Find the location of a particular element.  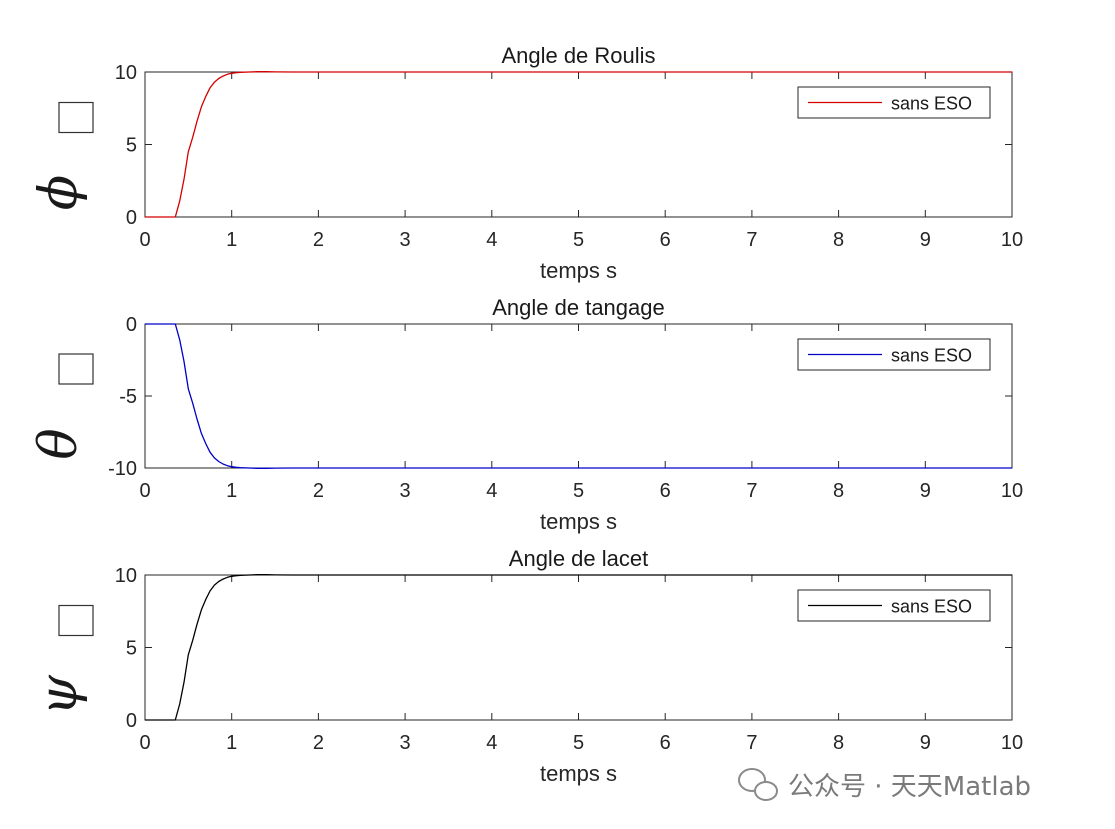

wechat-icon is located at coordinates (758, 784).